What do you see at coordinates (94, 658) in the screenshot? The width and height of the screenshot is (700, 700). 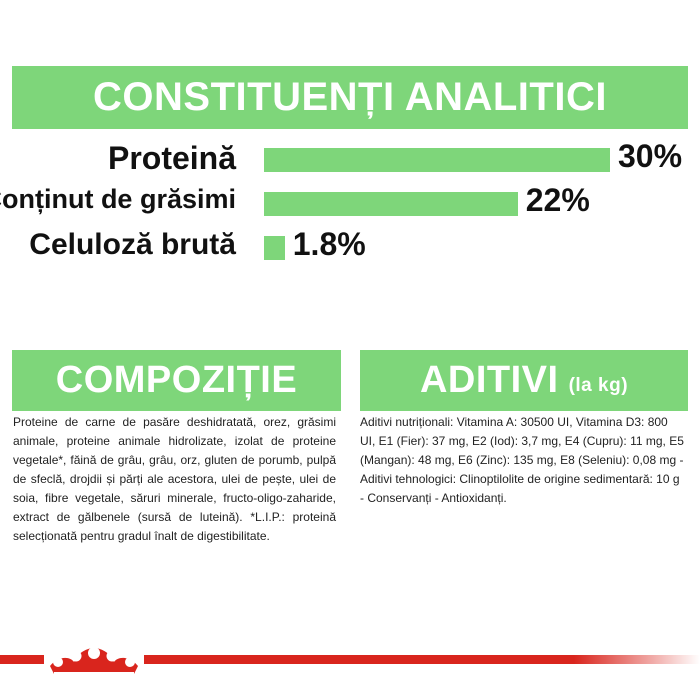 I see `crown-icon` at bounding box center [94, 658].